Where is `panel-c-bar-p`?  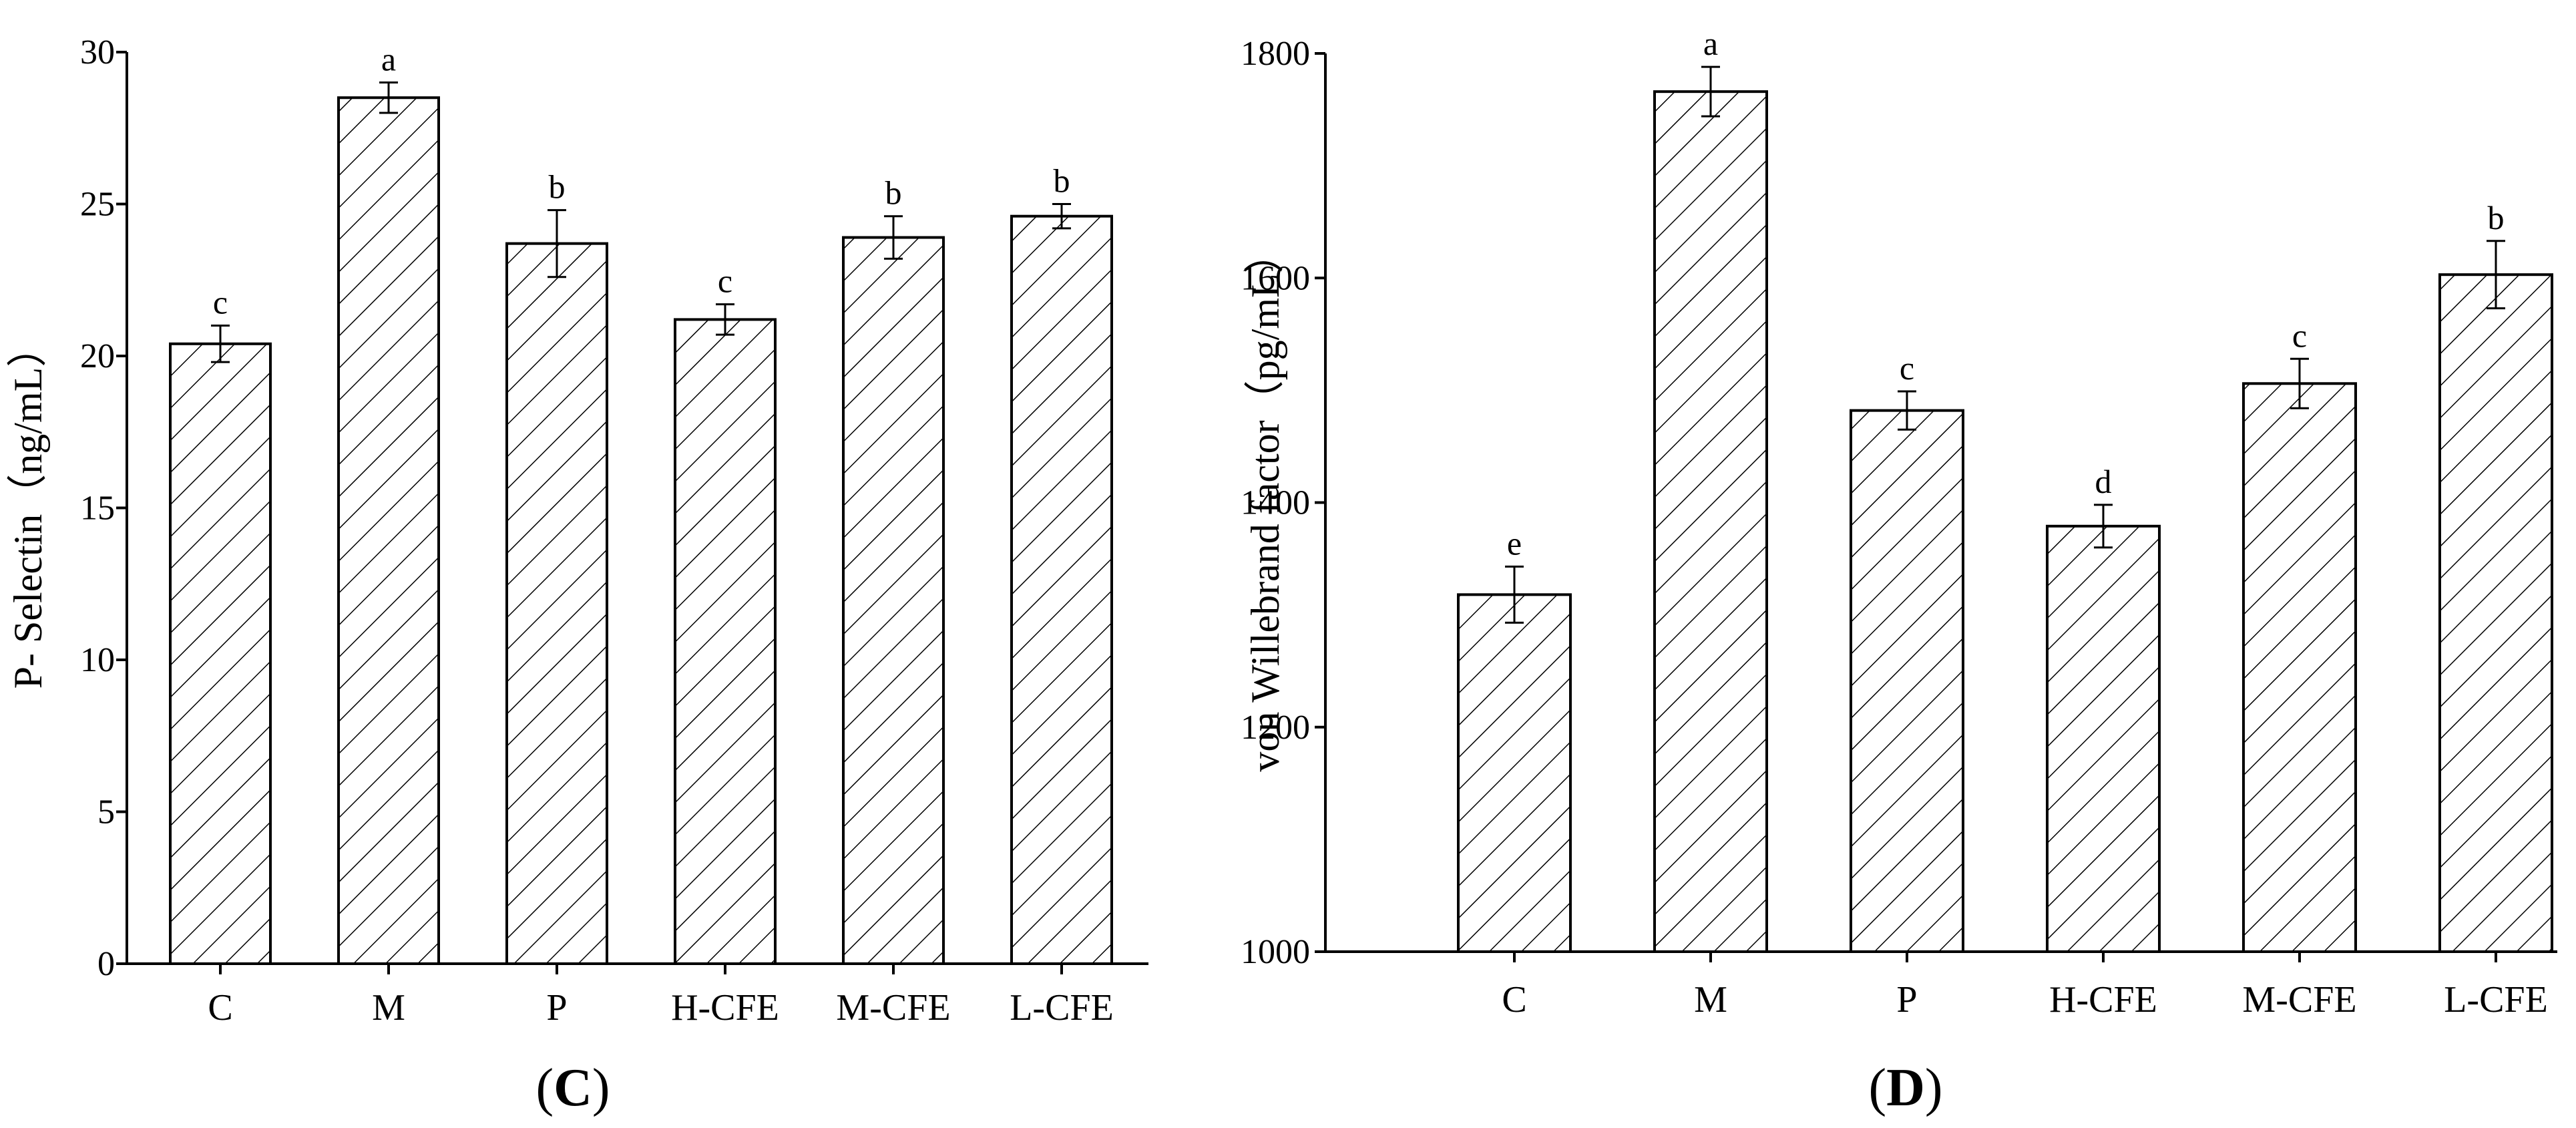 panel-c-bar-p is located at coordinates (556, 603).